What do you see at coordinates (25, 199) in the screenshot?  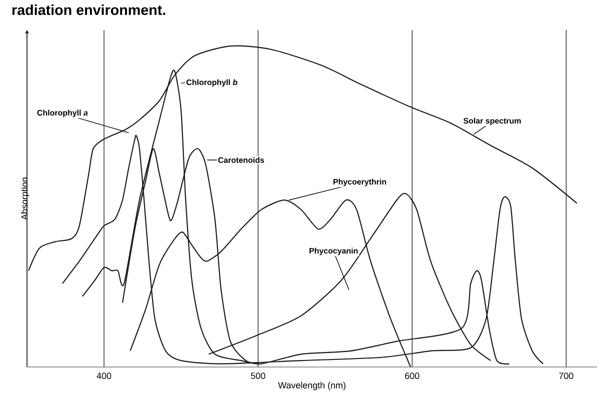 I see `y-axis-title: Absorption` at bounding box center [25, 199].